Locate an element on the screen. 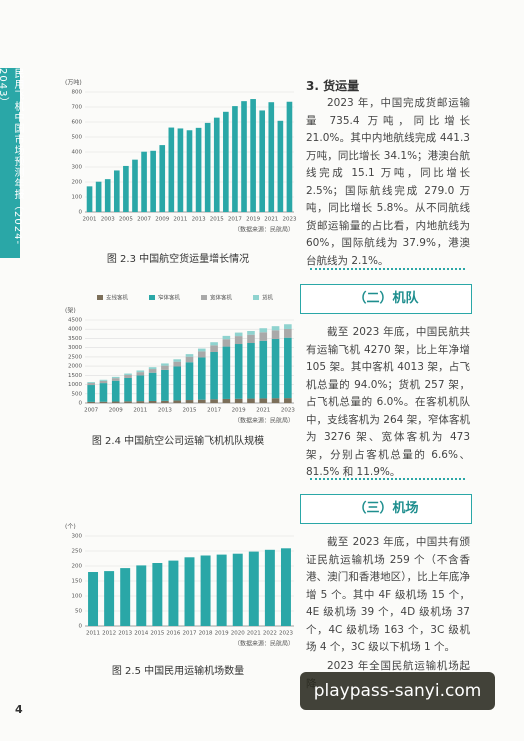  legend-label: 货机 is located at coordinates (268, 298).